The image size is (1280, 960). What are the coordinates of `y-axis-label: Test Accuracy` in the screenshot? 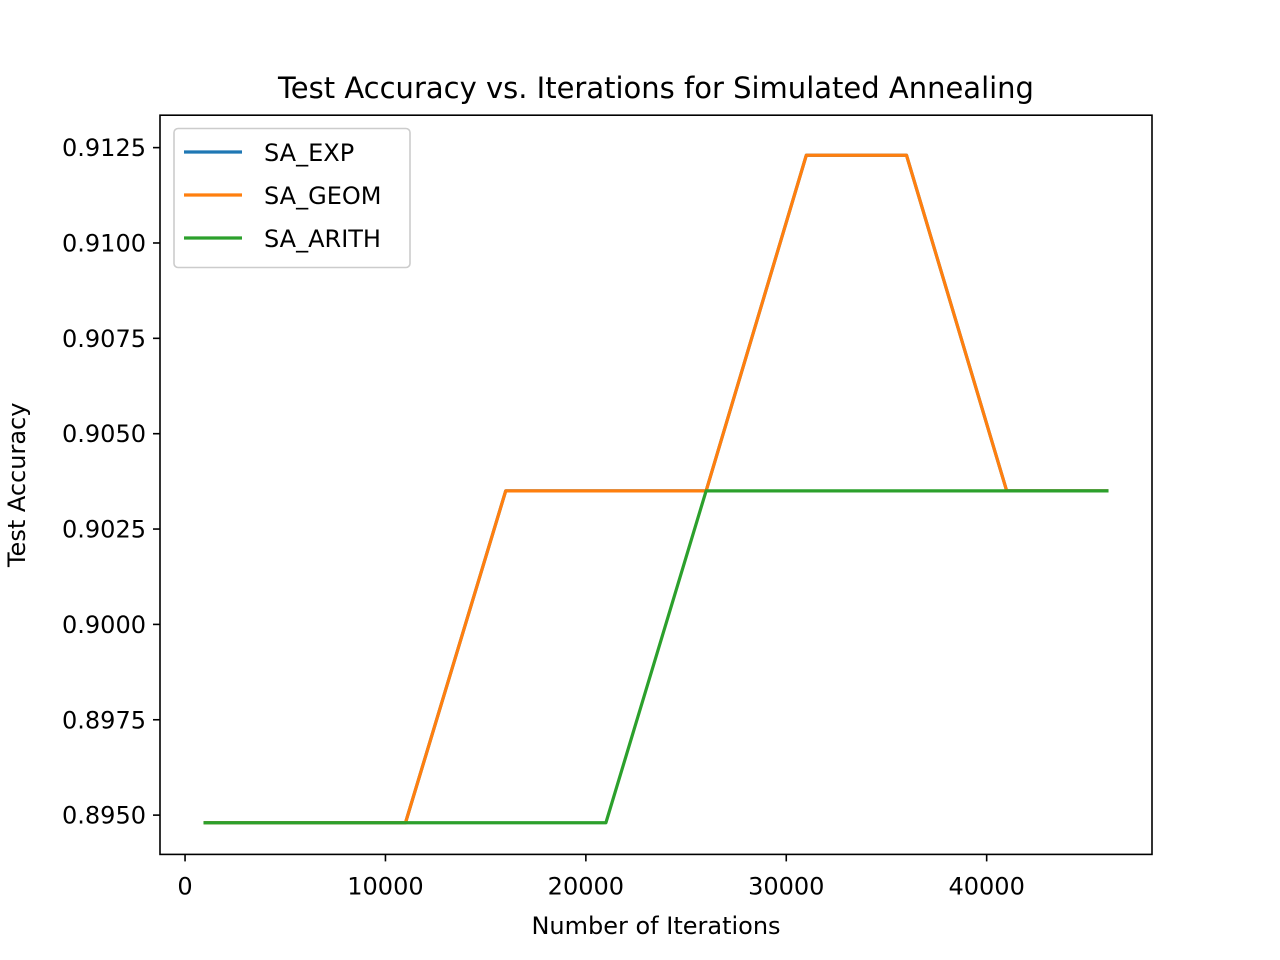 It's located at (17, 485).